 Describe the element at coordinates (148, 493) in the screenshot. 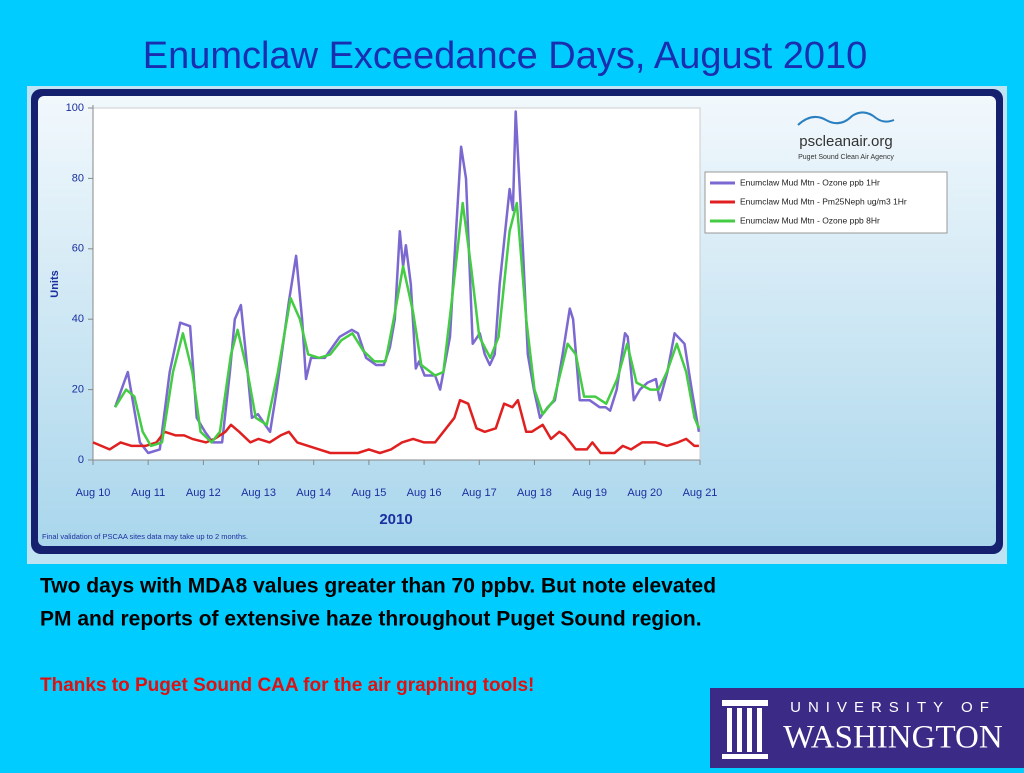

I see `x-tick-label: Aug 11` at that location.